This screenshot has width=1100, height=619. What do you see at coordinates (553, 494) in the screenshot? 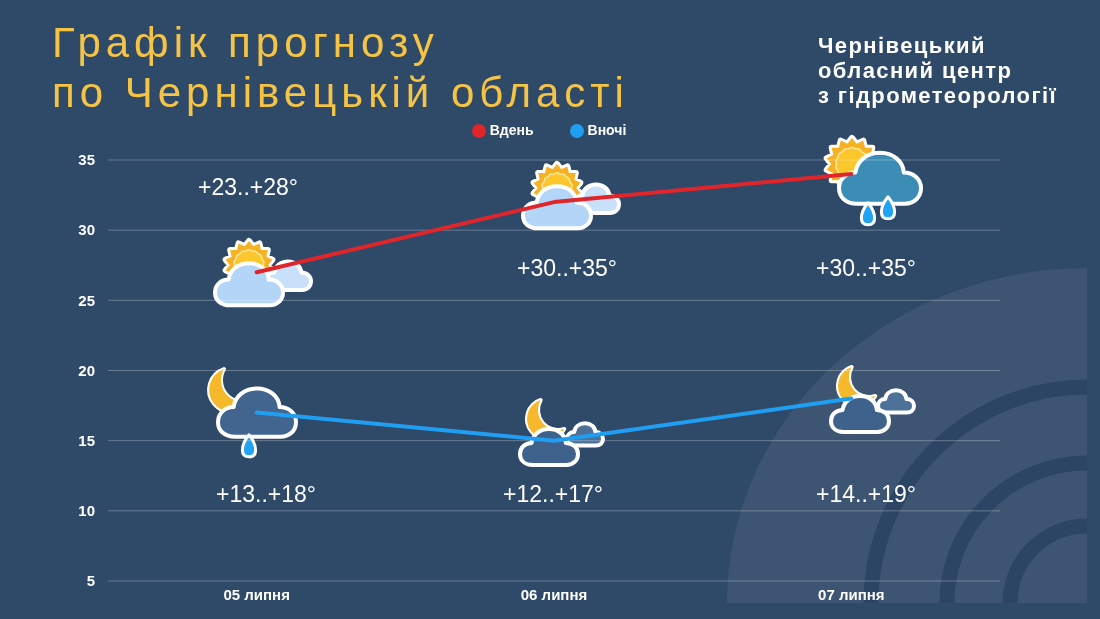
I see `annotation: +12..+17°` at bounding box center [553, 494].